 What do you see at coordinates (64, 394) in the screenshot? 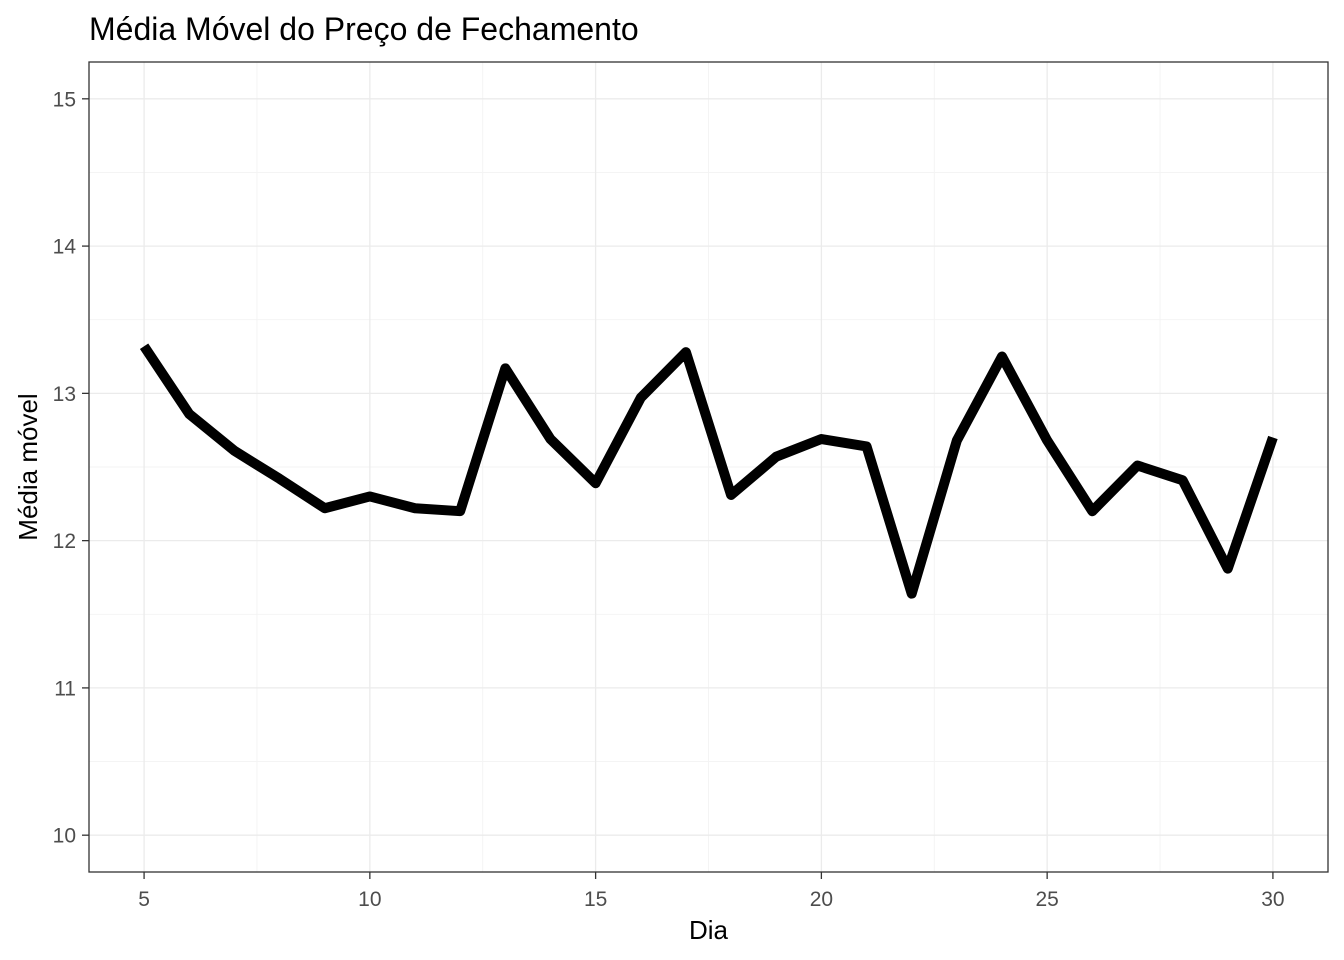
I see `y-tick-label: 13` at bounding box center [64, 394].